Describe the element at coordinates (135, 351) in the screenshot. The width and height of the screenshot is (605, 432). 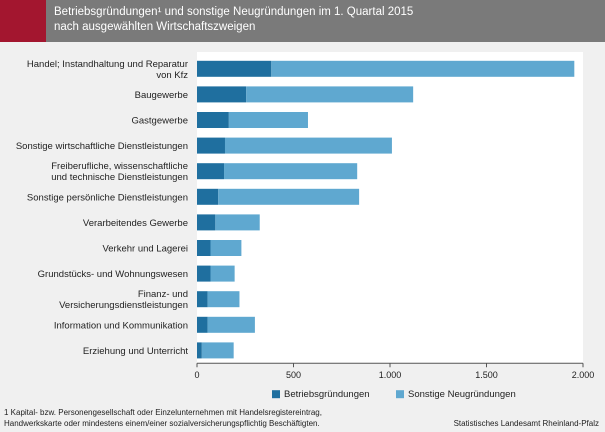
I see `category-label: Erziehung und Unterricht` at that location.